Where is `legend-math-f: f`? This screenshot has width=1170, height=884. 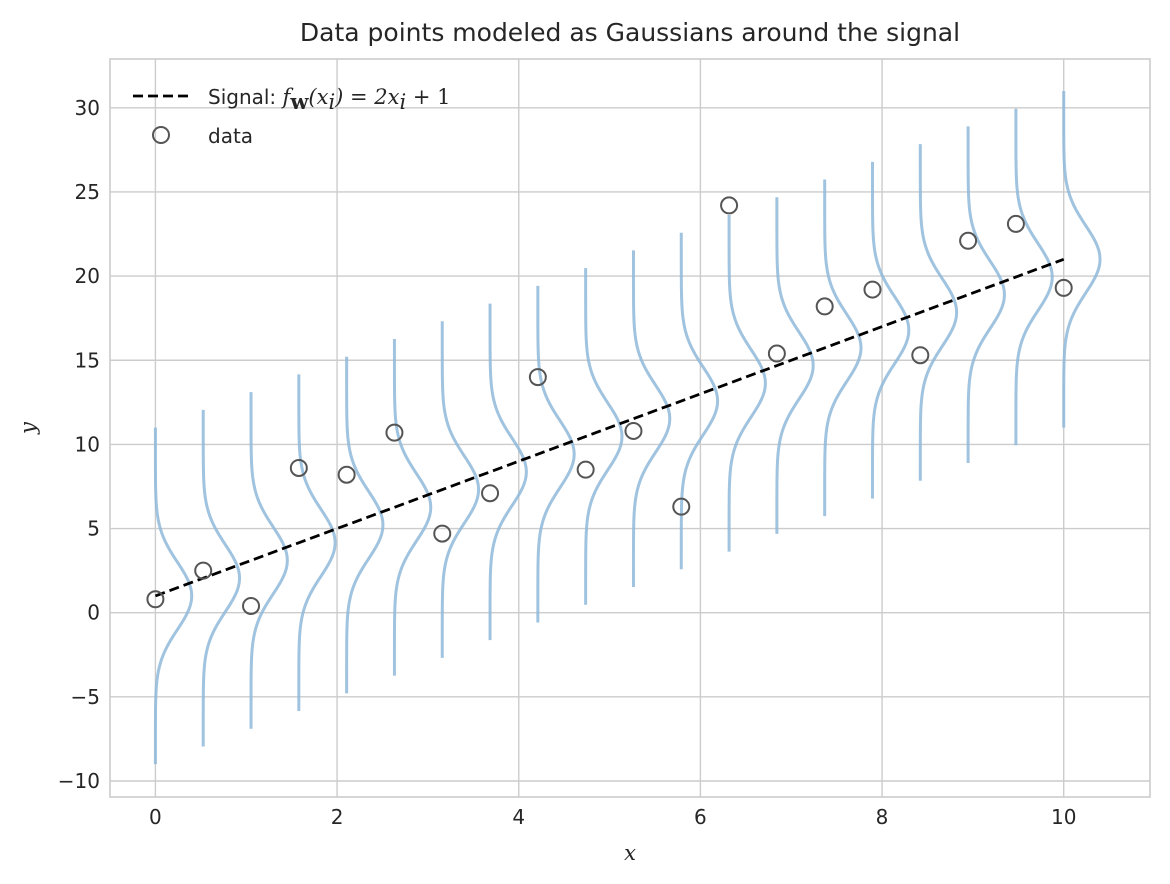 legend-math-f: f is located at coordinates (287, 97).